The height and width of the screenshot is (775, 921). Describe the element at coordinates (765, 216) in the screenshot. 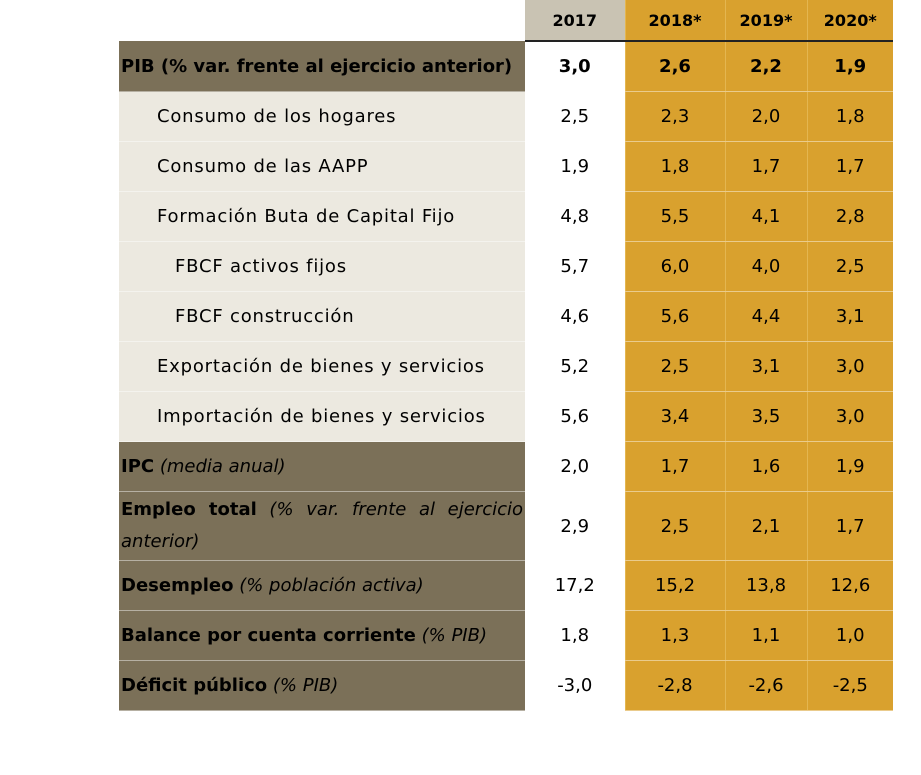

I see `cell-value: 4,1` at that location.